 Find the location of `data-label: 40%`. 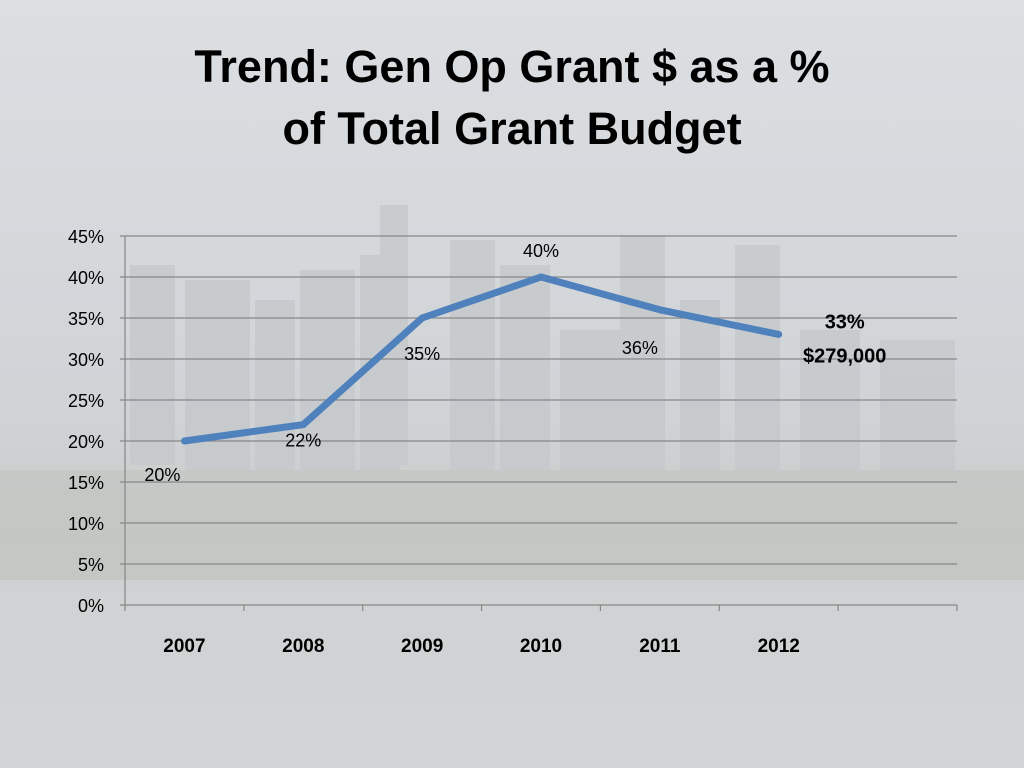

data-label: 40% is located at coordinates (541, 251).